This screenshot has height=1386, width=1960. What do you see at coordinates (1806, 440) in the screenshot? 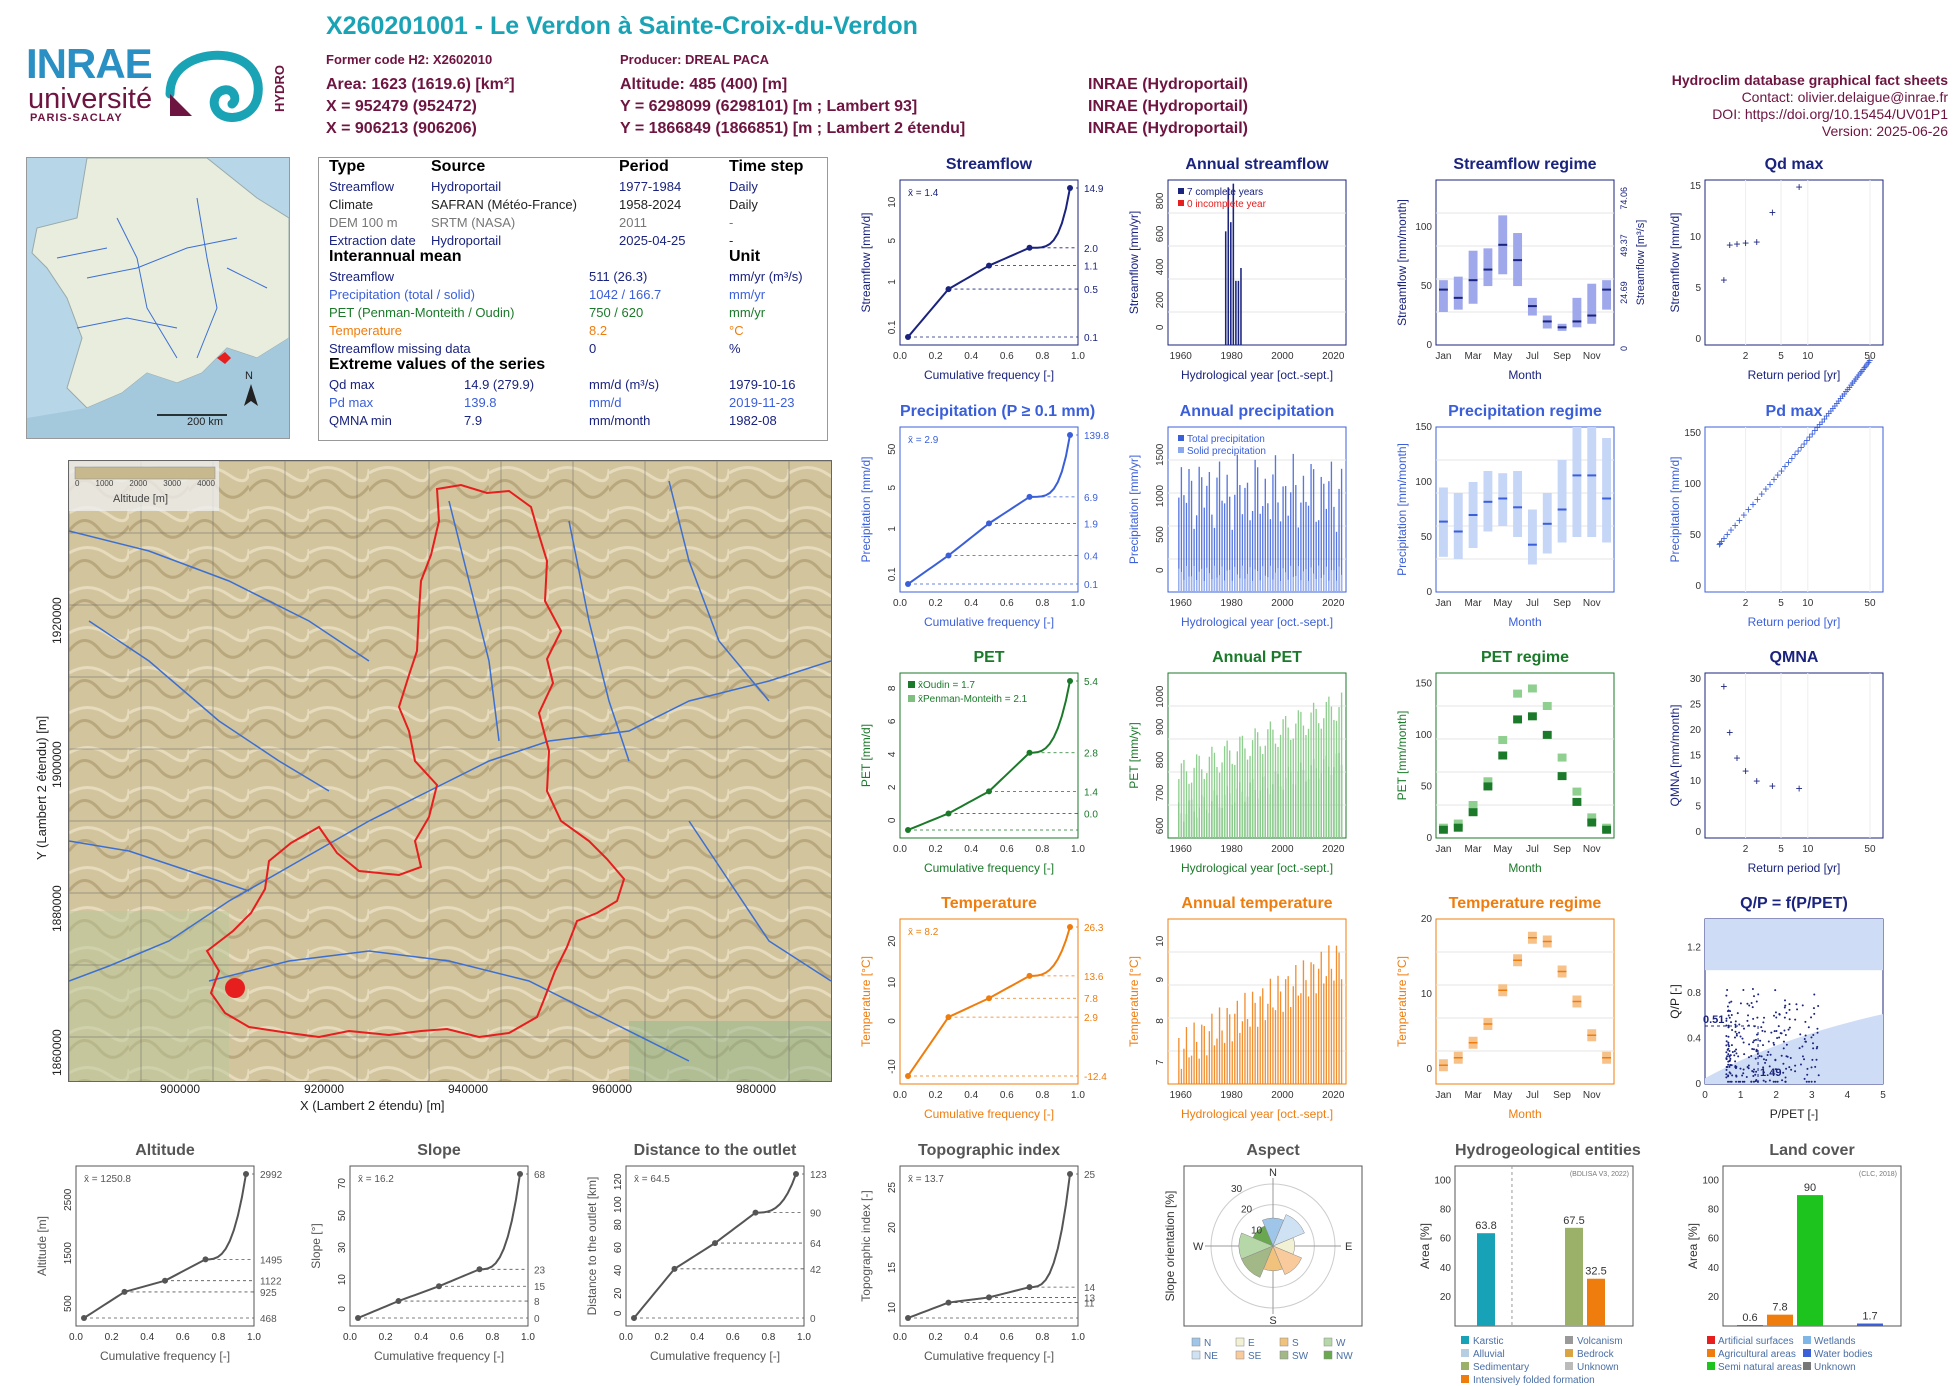
I see `pd_max-point-25: +` at bounding box center [1806, 440].